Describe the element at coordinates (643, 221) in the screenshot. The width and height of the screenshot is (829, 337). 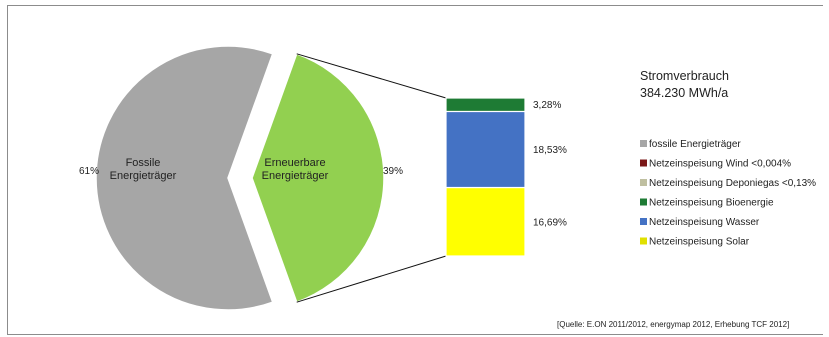
I see `legend-swatch-netzeinspeisung-wasser` at that location.